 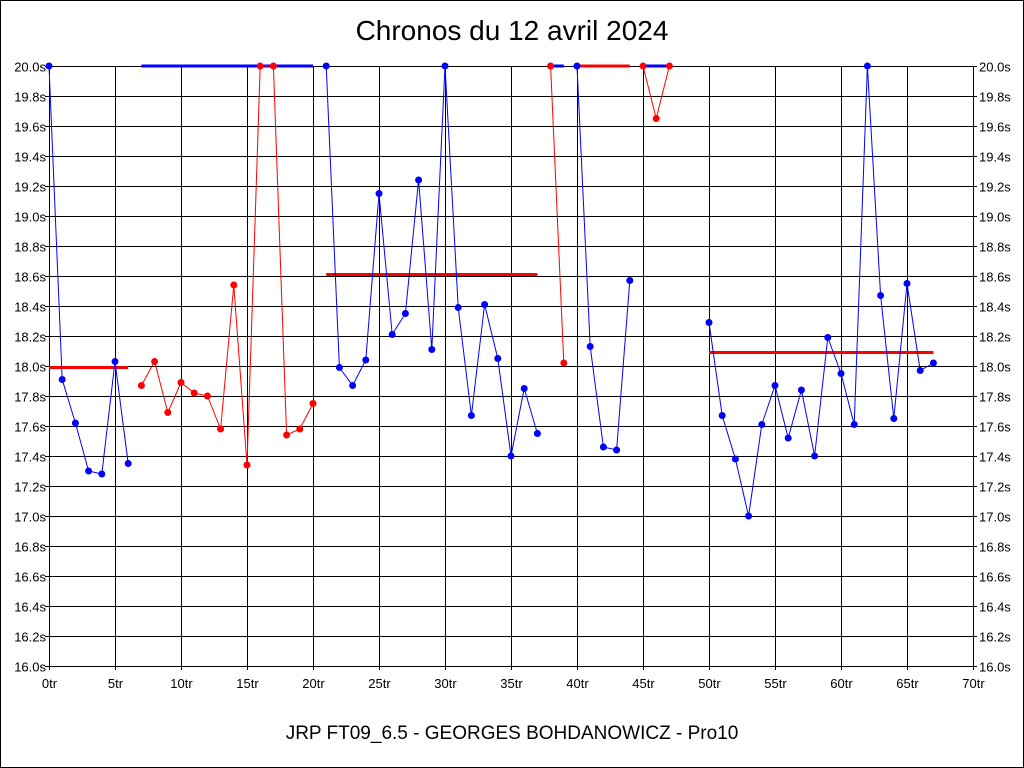 What do you see at coordinates (30, 337) in the screenshot?
I see `y-tick-label-left: 18.2s` at bounding box center [30, 337].